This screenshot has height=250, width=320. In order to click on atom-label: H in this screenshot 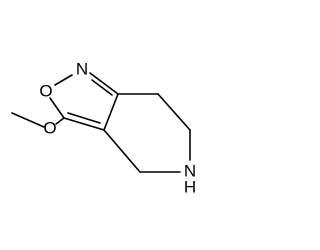, I will do `click(190, 187)`.